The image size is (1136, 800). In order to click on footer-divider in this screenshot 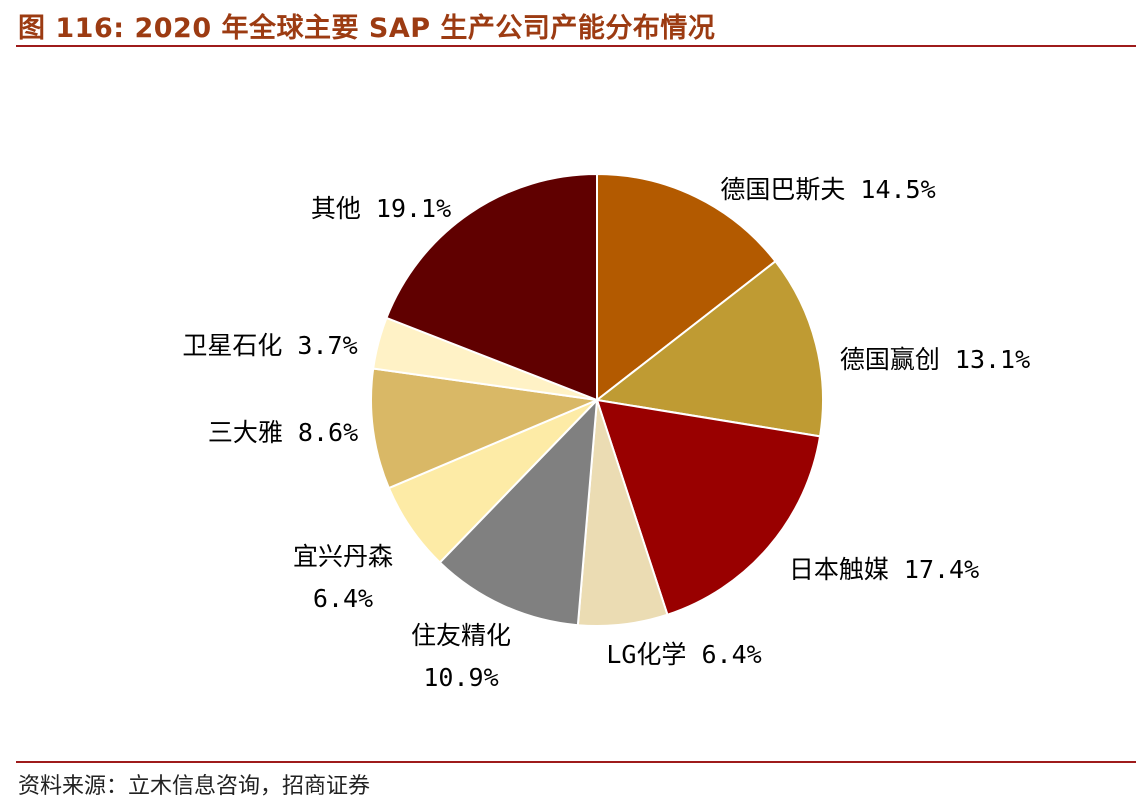, I will do `click(576, 762)`.